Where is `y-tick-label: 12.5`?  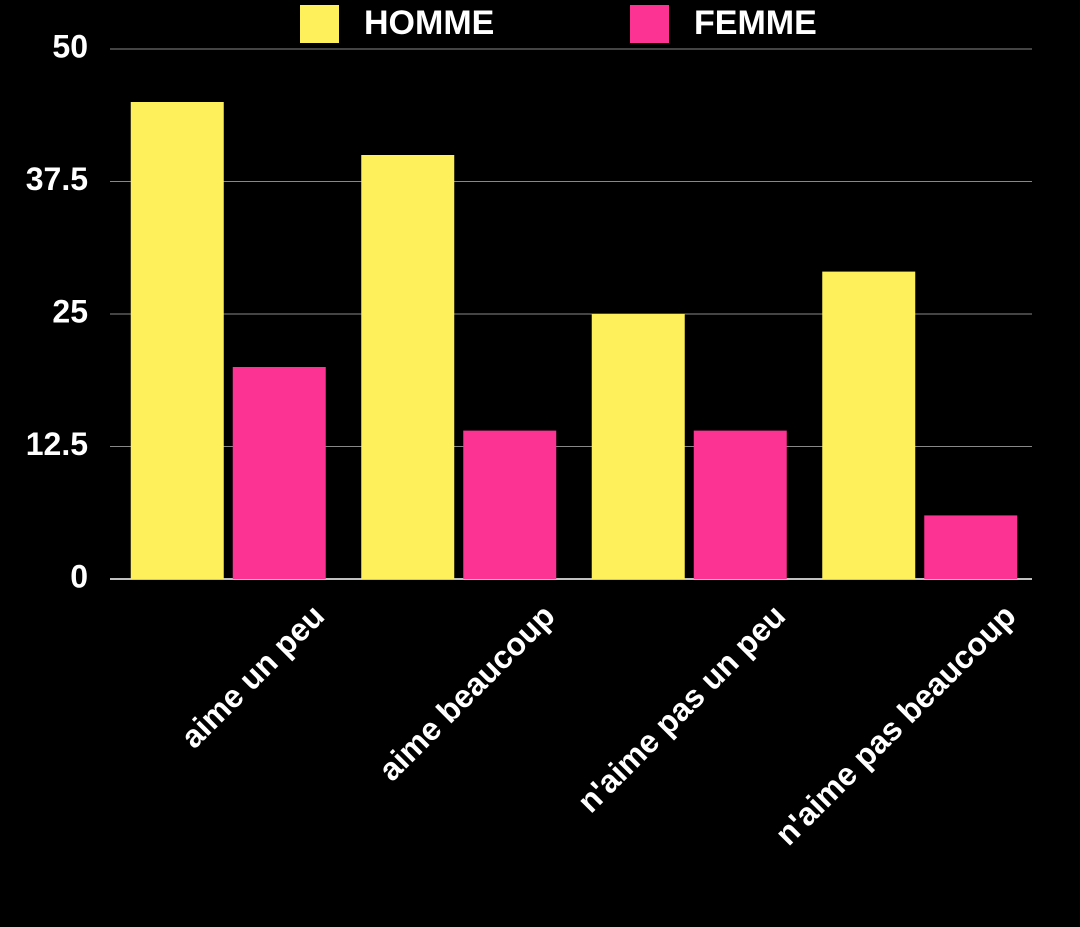 y-tick-label: 12.5 is located at coordinates (57, 444).